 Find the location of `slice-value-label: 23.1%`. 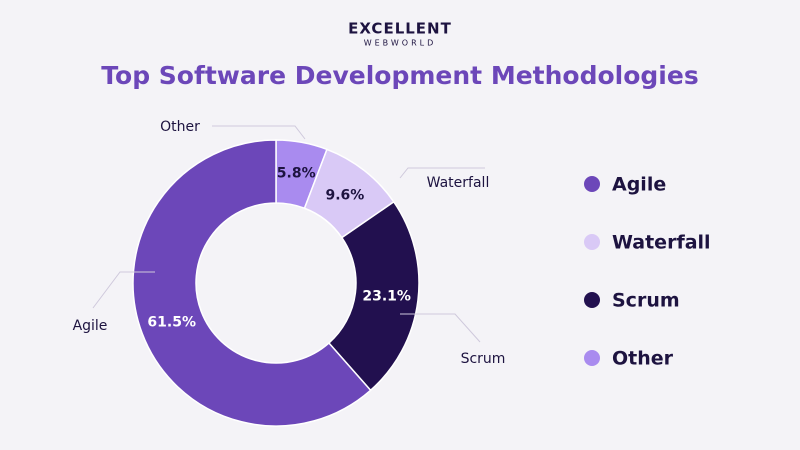

slice-value-label: 23.1% is located at coordinates (386, 297).